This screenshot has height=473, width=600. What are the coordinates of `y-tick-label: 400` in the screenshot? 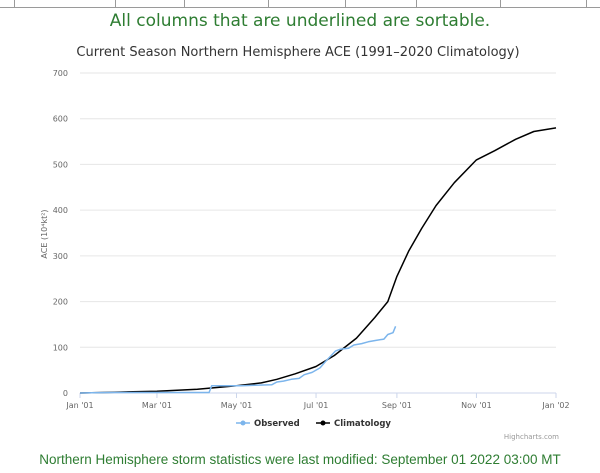 It's located at (60, 210).